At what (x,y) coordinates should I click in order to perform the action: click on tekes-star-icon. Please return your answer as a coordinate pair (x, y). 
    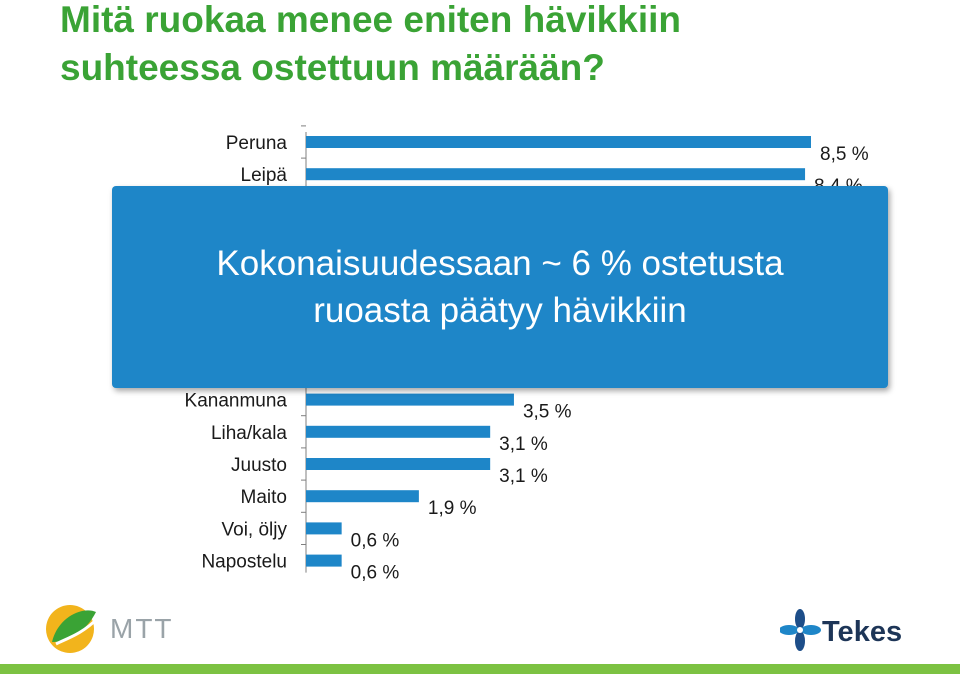
    Looking at the image, I should click on (800, 630).